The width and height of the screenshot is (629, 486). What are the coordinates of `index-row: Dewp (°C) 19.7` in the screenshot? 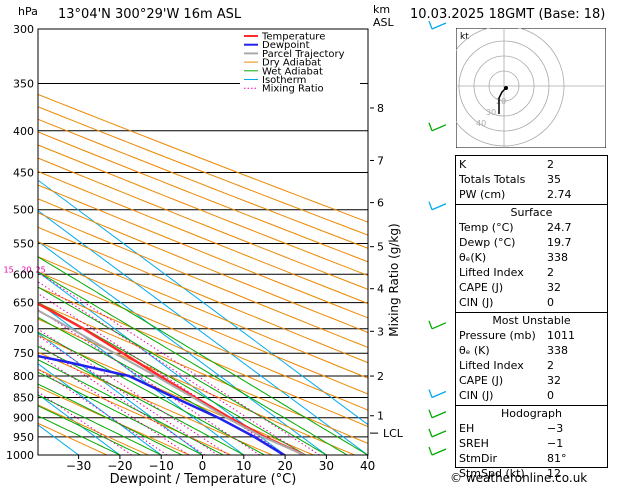 It's located at (532, 243).